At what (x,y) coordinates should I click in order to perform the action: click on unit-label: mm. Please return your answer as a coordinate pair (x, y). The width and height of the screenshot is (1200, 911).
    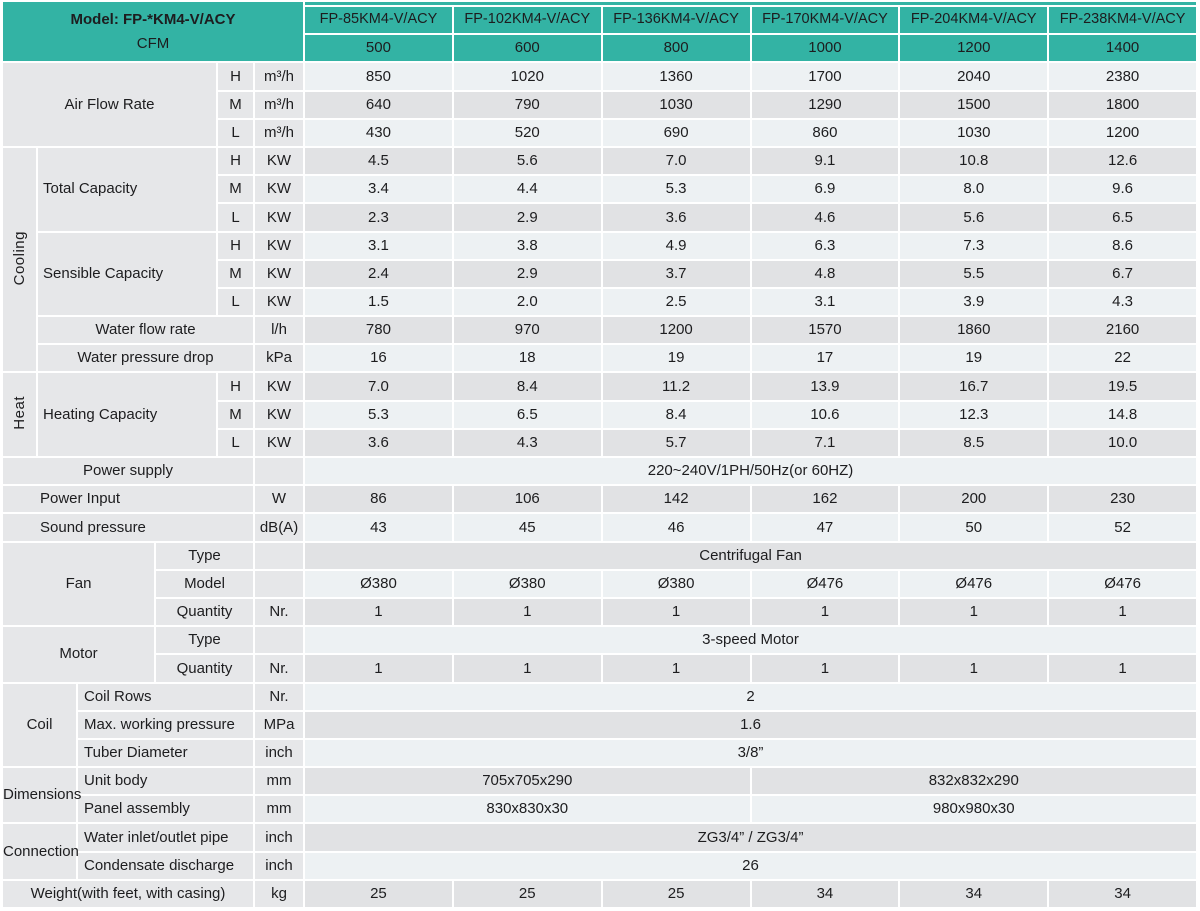
    Looking at the image, I should click on (279, 781).